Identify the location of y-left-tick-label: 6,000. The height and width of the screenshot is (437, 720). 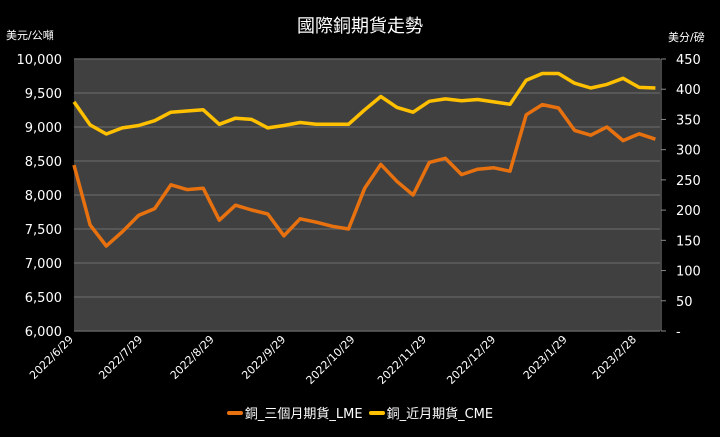
(43, 332).